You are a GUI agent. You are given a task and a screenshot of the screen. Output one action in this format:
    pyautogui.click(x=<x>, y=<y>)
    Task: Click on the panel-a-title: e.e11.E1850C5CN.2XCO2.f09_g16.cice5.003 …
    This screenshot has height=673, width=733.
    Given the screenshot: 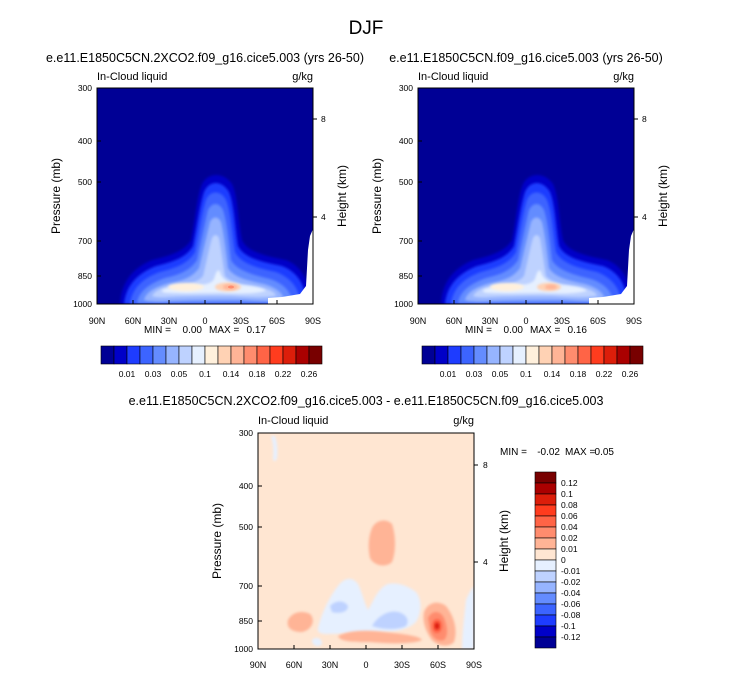 What is the action you would take?
    pyautogui.click(x=205, y=58)
    